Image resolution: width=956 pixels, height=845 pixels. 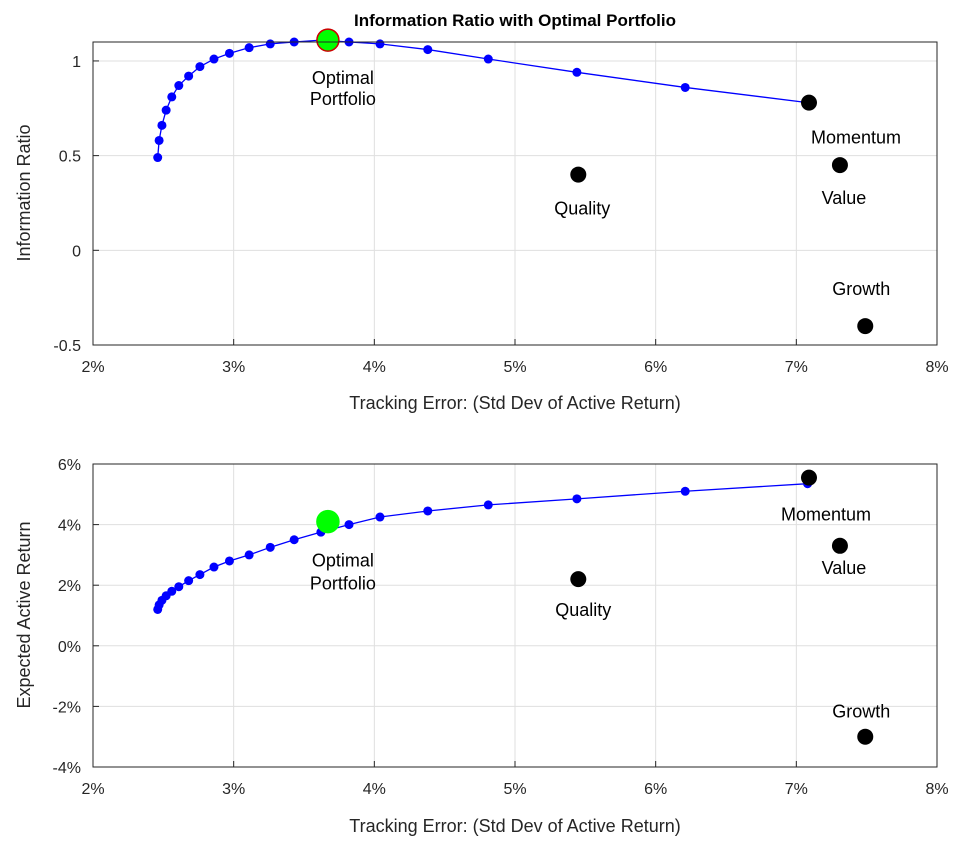 I want to click on y-tick-label: -2%, so click(x=67, y=707).